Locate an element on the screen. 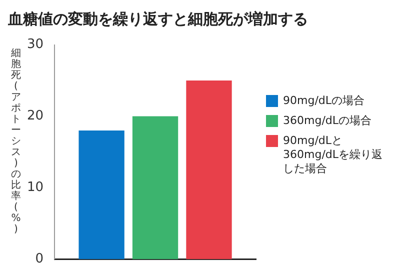 The width and height of the screenshot is (400, 278). legend-label: 360mg/dLの場合 is located at coordinates (327, 121).